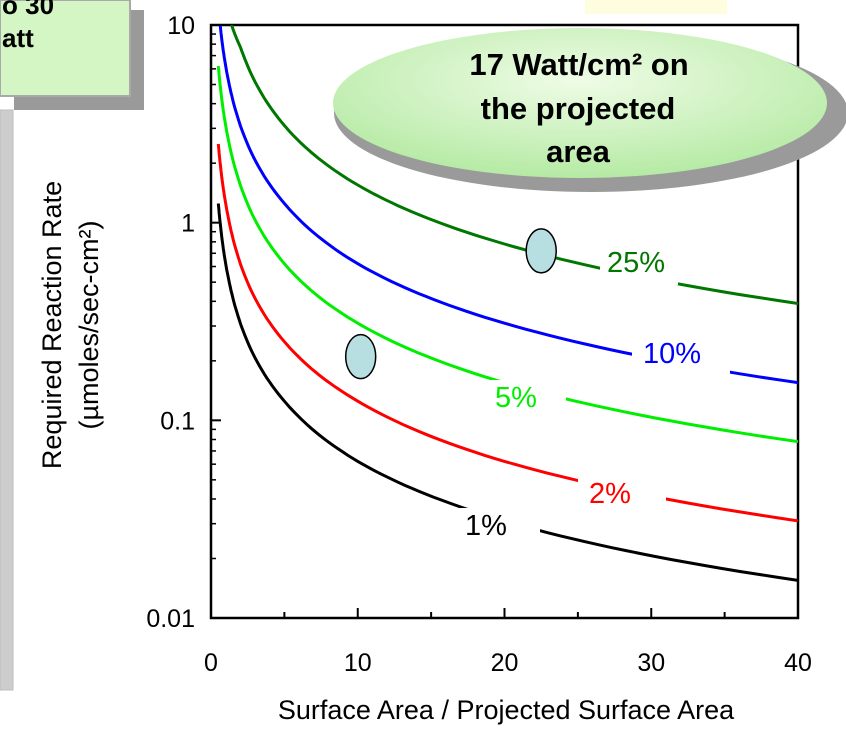 This screenshot has width=846, height=735. I want to click on y-axis-ticks: 10 1 0.1 0.01, so click(183, 322).